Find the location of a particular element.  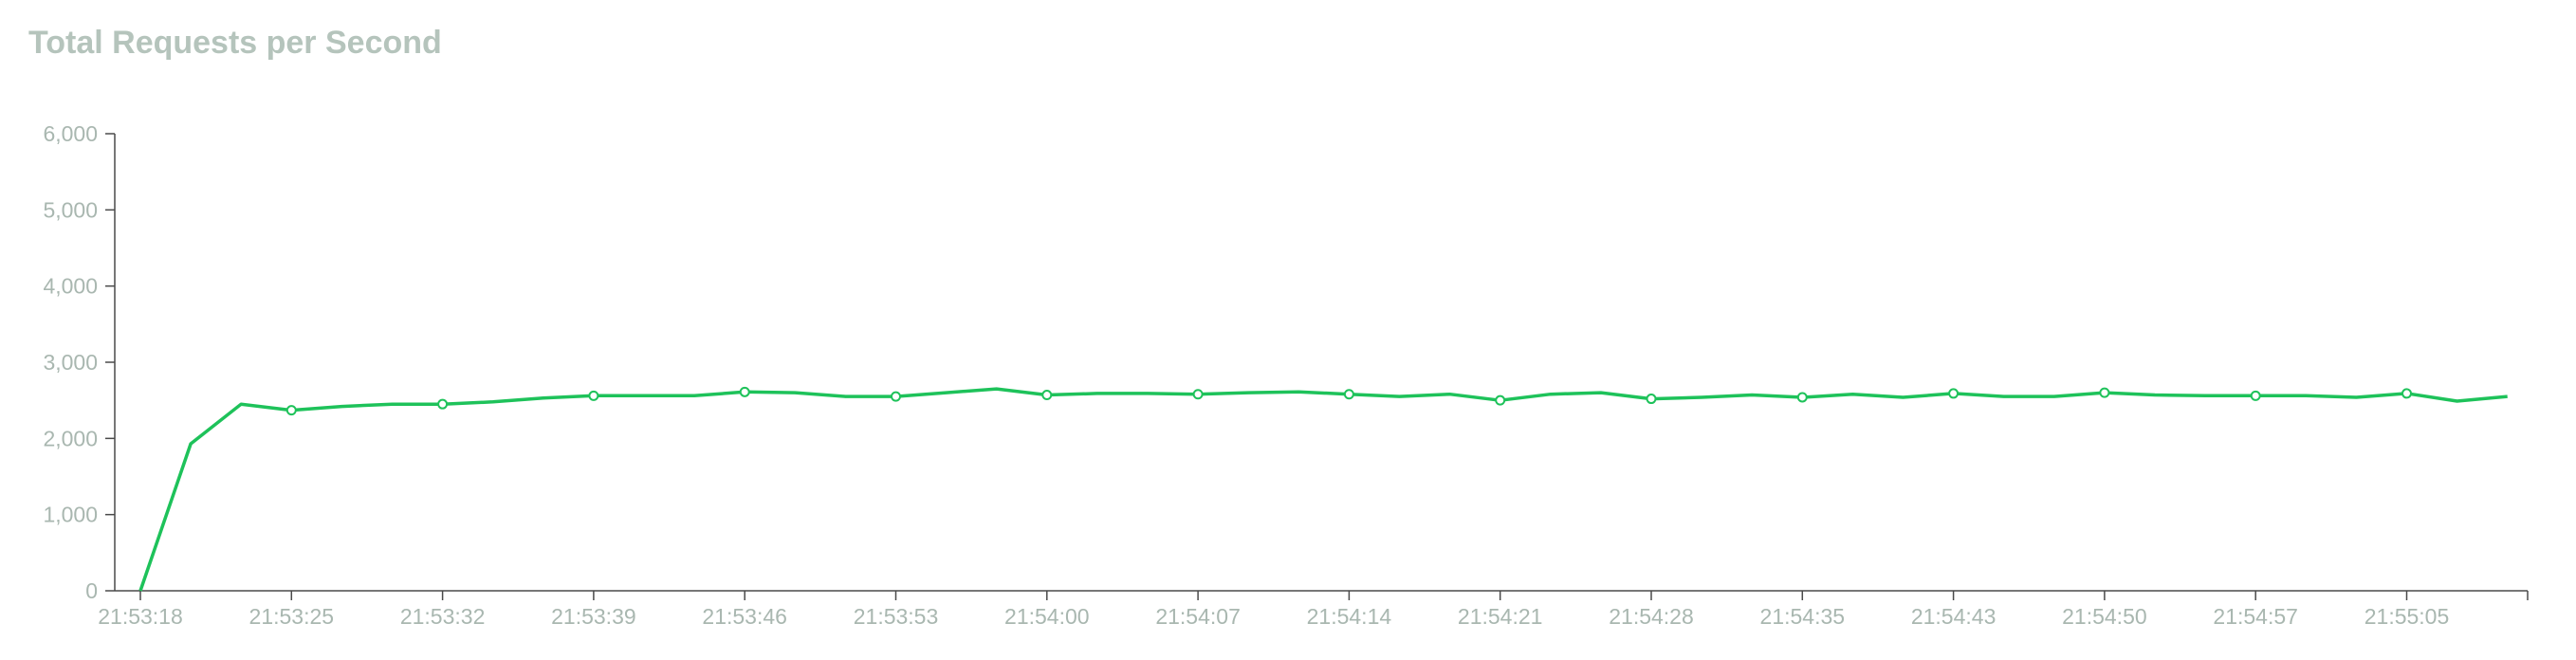

x-tick-label: 21:54:35 is located at coordinates (1803, 616).